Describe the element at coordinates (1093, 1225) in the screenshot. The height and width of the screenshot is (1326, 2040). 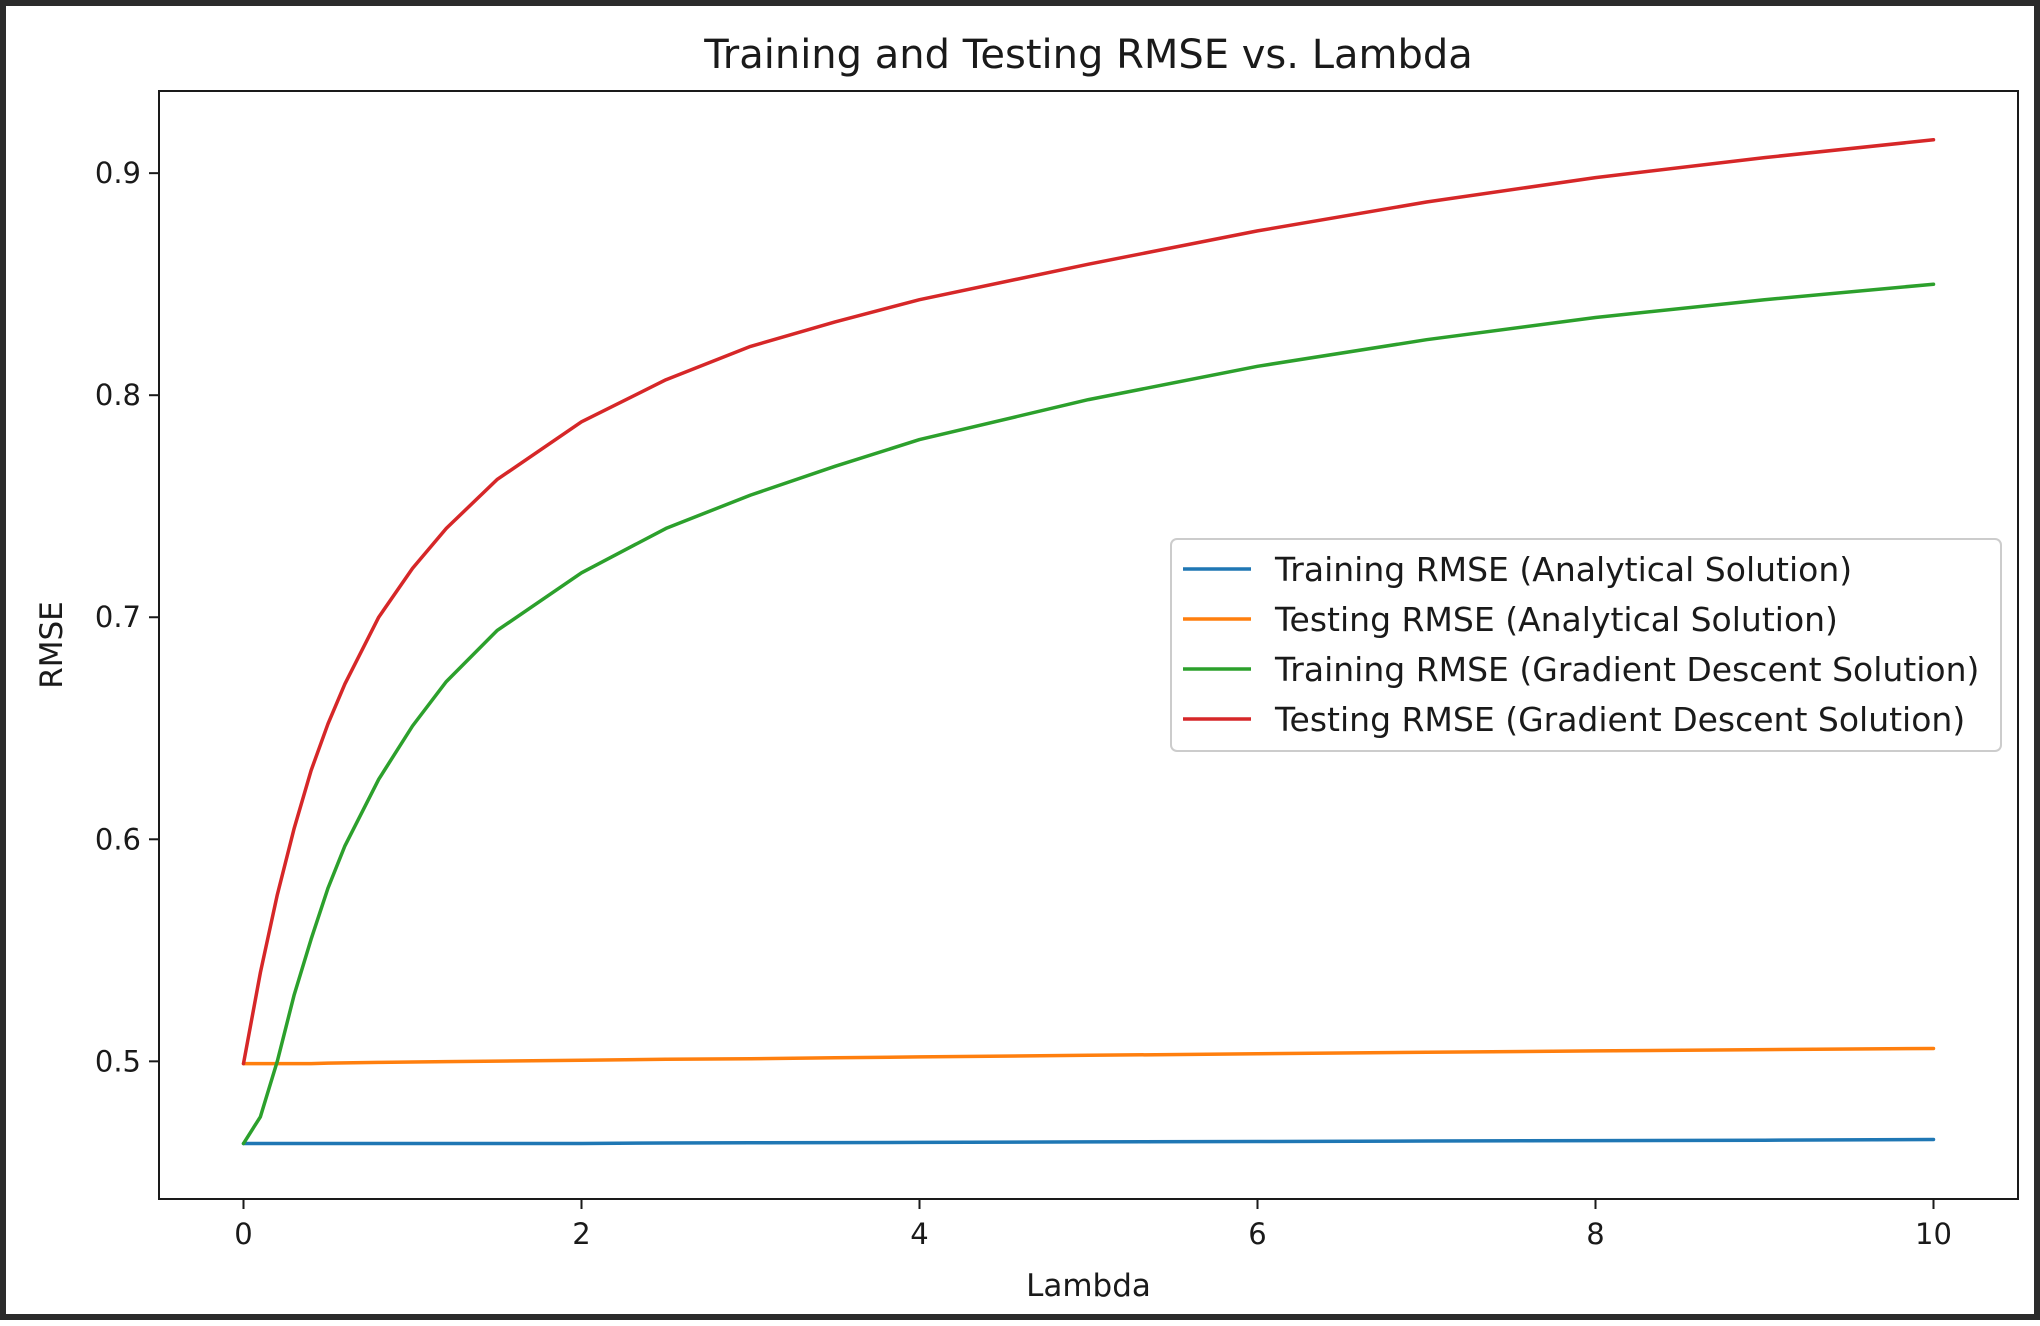
I see `x-axis-ticks: 0 2 4 6 8 10` at that location.